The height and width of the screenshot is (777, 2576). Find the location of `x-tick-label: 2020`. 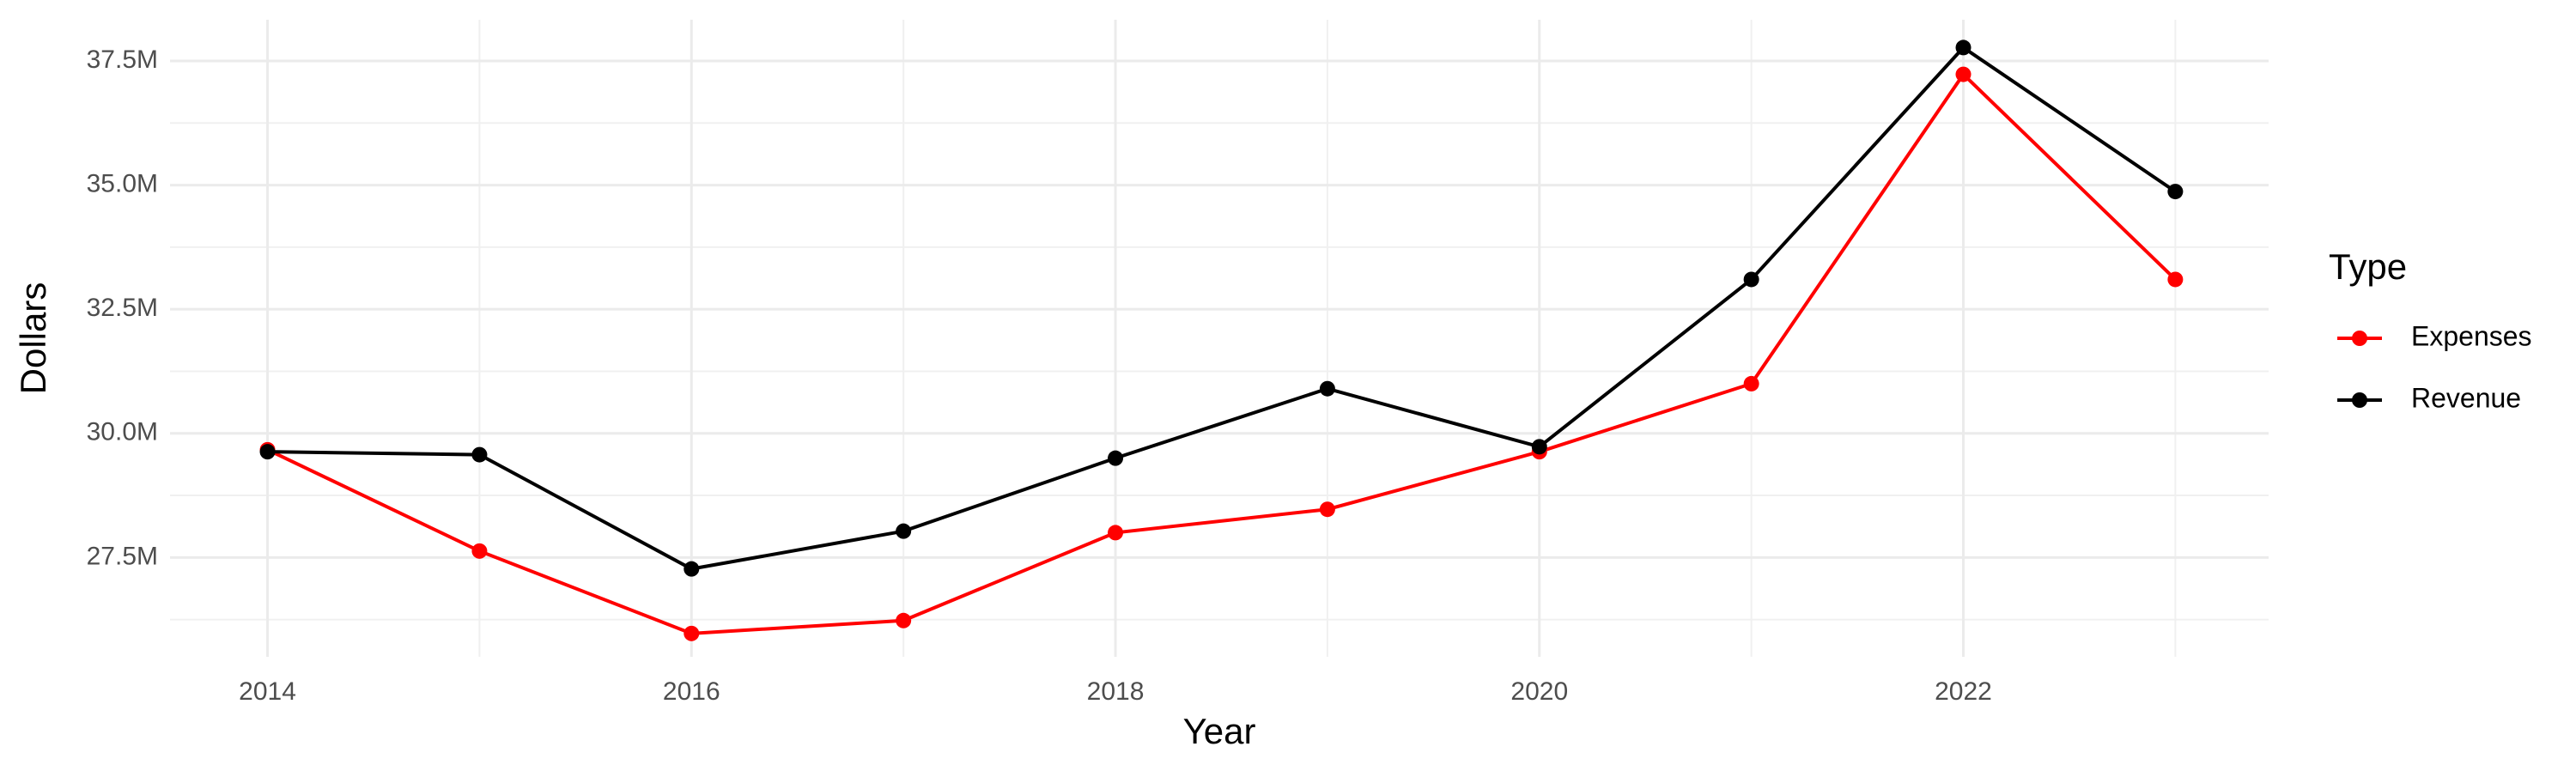

x-tick-label: 2020 is located at coordinates (1539, 691).